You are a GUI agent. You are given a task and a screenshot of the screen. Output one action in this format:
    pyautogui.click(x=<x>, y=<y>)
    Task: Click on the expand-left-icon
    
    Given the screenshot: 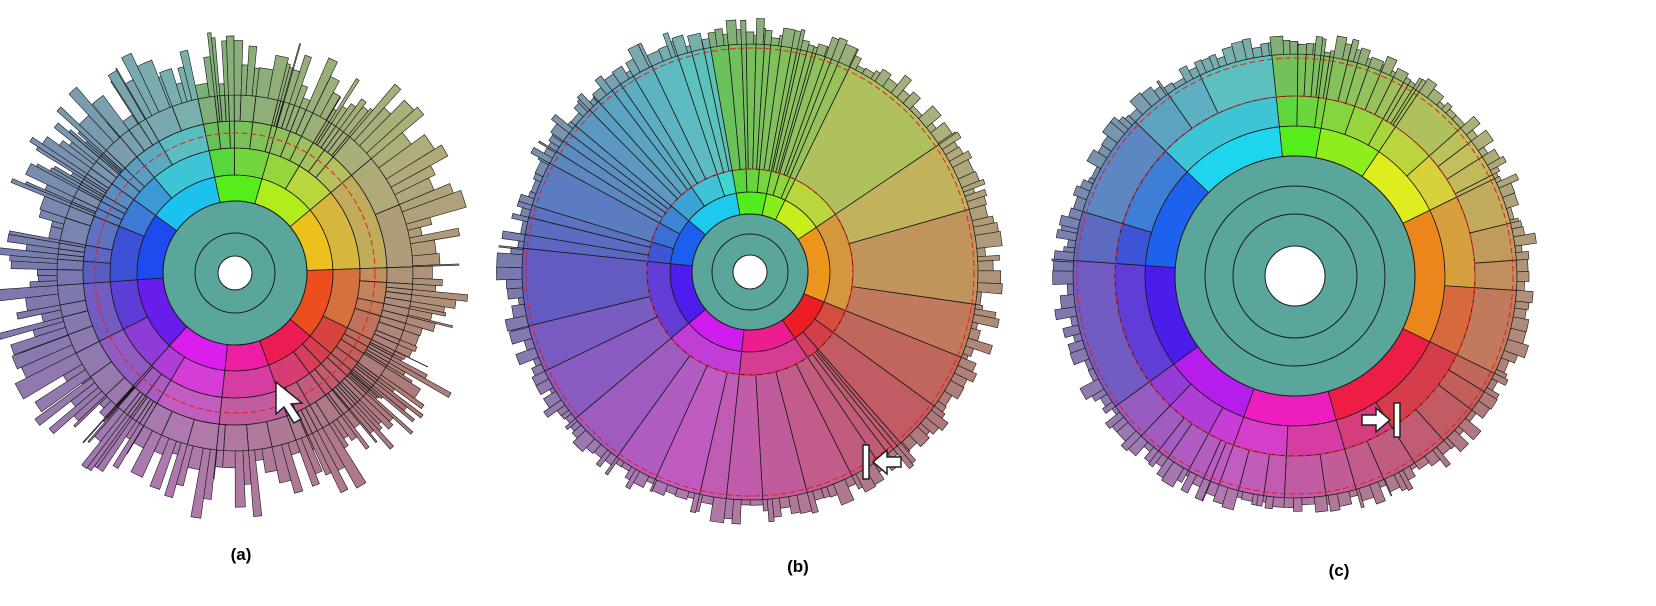 What is the action you would take?
    pyautogui.click(x=882, y=462)
    